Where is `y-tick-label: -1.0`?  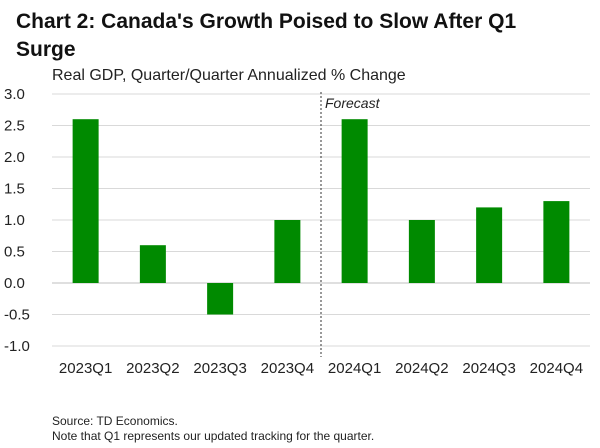
y-tick-label: -1.0 is located at coordinates (17, 346).